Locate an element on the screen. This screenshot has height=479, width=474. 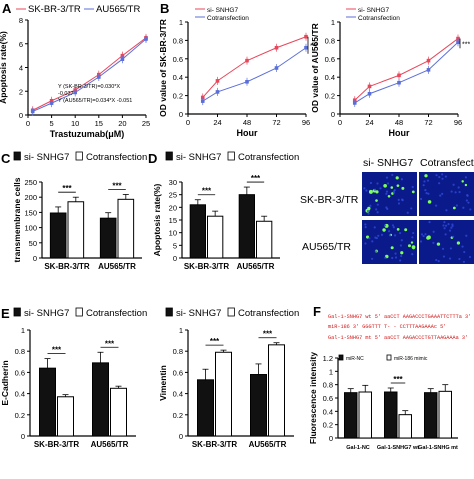
chart-e1-y-tick-label-5: 1 is located at coordinates (23, 330).